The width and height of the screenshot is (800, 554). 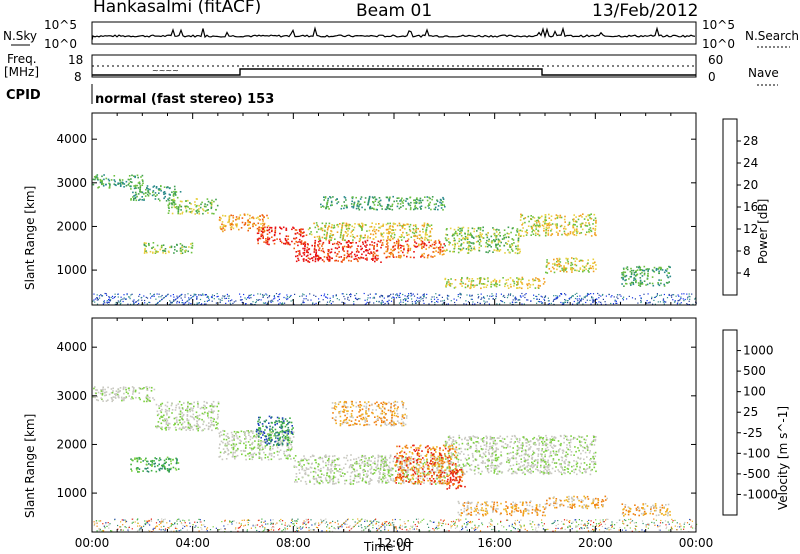 I want to click on freq-tick-bottom: 8, so click(x=78, y=77).